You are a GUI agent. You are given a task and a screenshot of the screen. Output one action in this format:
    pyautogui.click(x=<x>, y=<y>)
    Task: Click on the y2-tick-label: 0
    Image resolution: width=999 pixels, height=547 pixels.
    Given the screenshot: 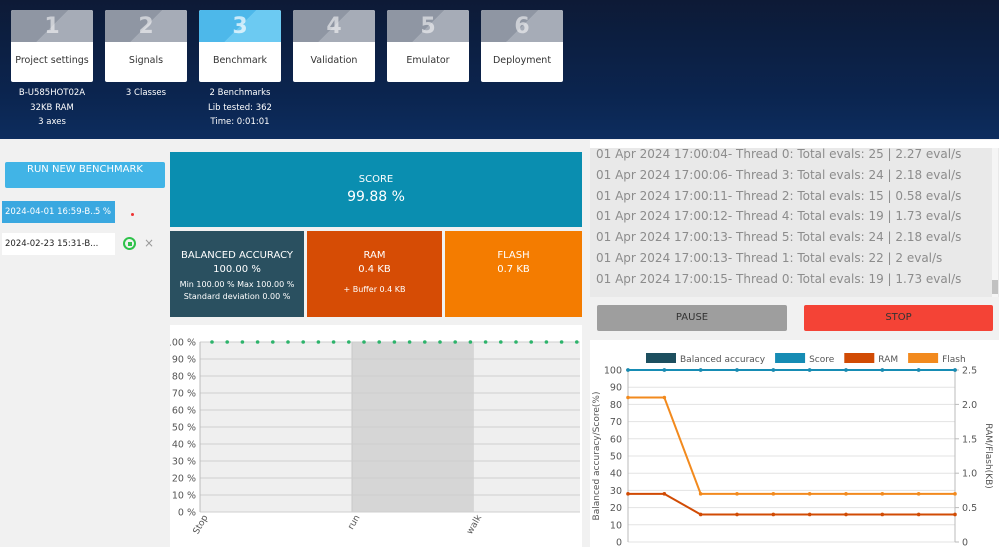 What is the action you would take?
    pyautogui.click(x=965, y=542)
    